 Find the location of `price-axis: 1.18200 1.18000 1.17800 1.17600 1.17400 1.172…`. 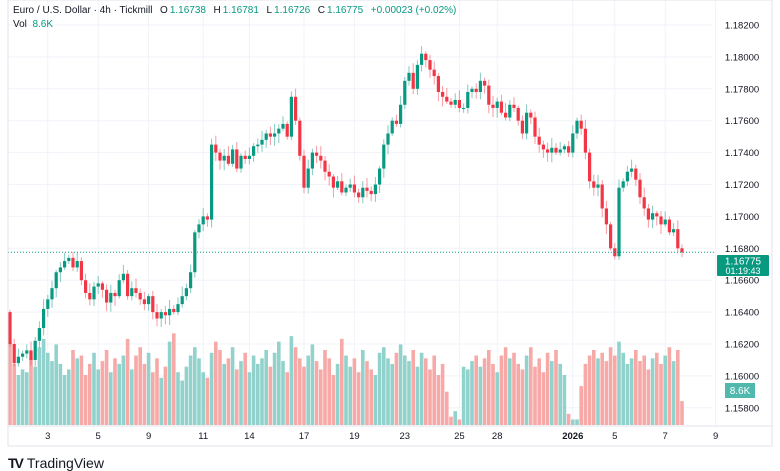

price-axis: 1.18200 1.18000 1.17800 1.17600 1.17400 1.172… is located at coordinates (742, 218).